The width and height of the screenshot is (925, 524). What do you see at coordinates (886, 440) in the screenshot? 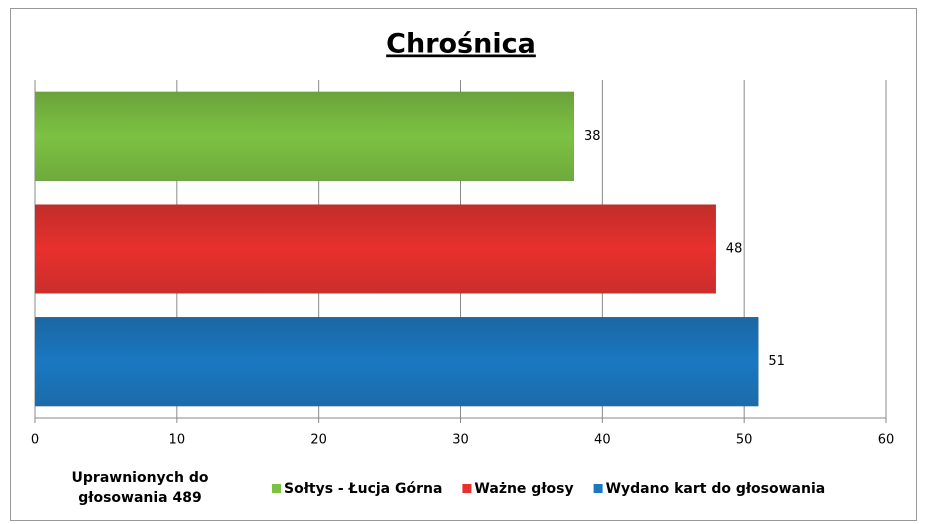
I see `x-tick-label: 60` at bounding box center [886, 440].